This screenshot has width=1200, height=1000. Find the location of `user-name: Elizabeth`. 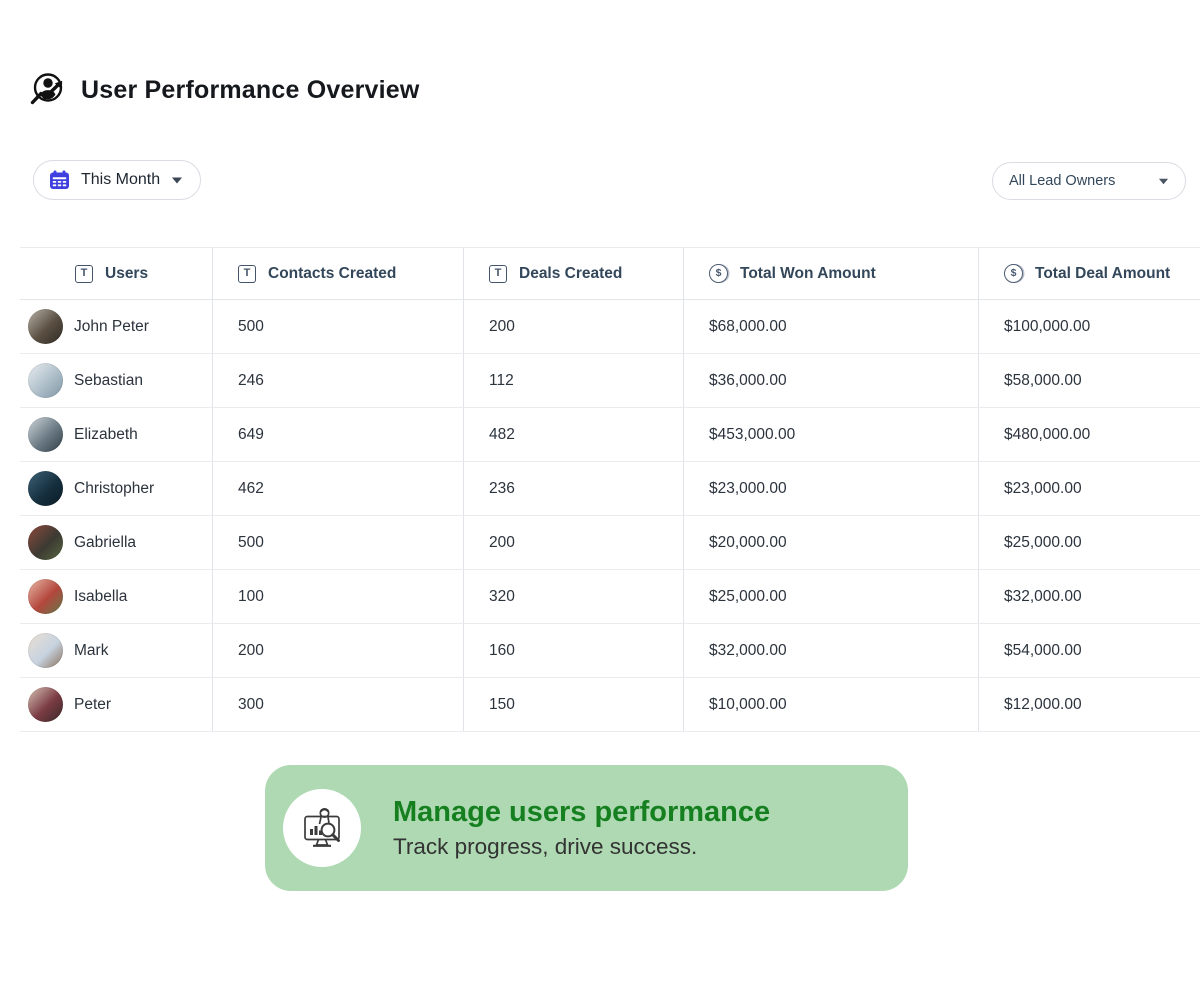

user-name: Elizabeth is located at coordinates (106, 434).